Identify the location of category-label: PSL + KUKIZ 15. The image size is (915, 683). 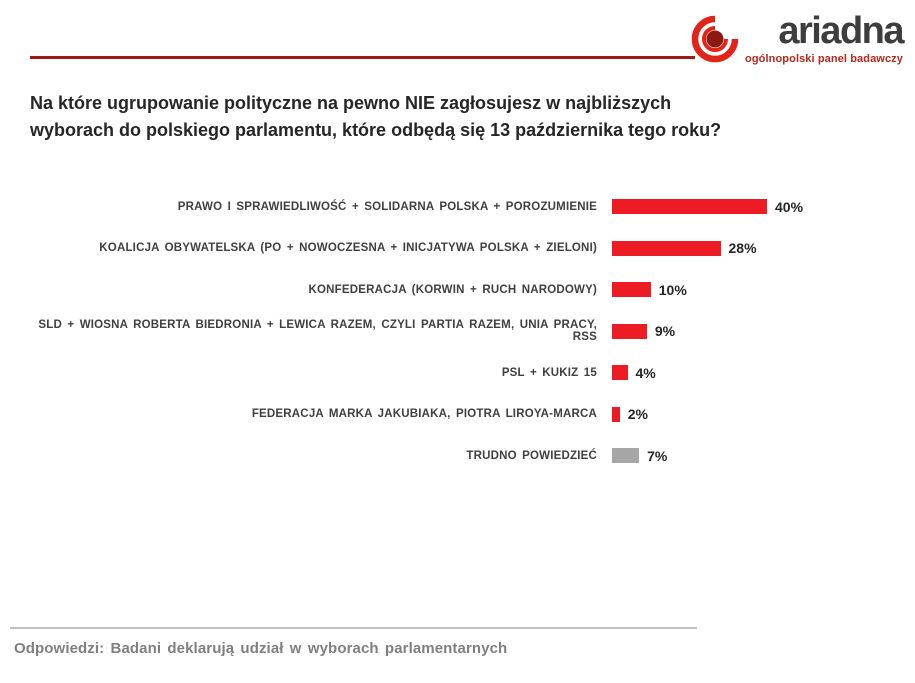
(549, 372).